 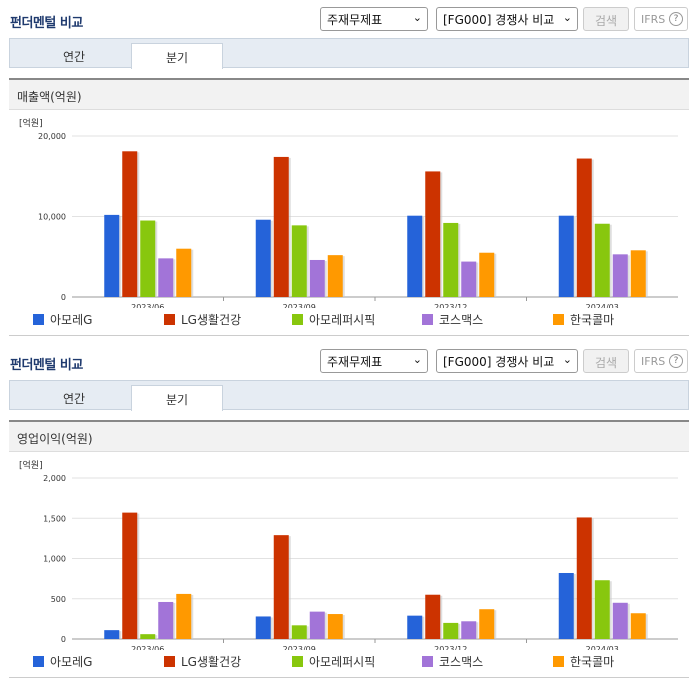 What do you see at coordinates (349, 677) in the screenshot?
I see `divider` at bounding box center [349, 677].